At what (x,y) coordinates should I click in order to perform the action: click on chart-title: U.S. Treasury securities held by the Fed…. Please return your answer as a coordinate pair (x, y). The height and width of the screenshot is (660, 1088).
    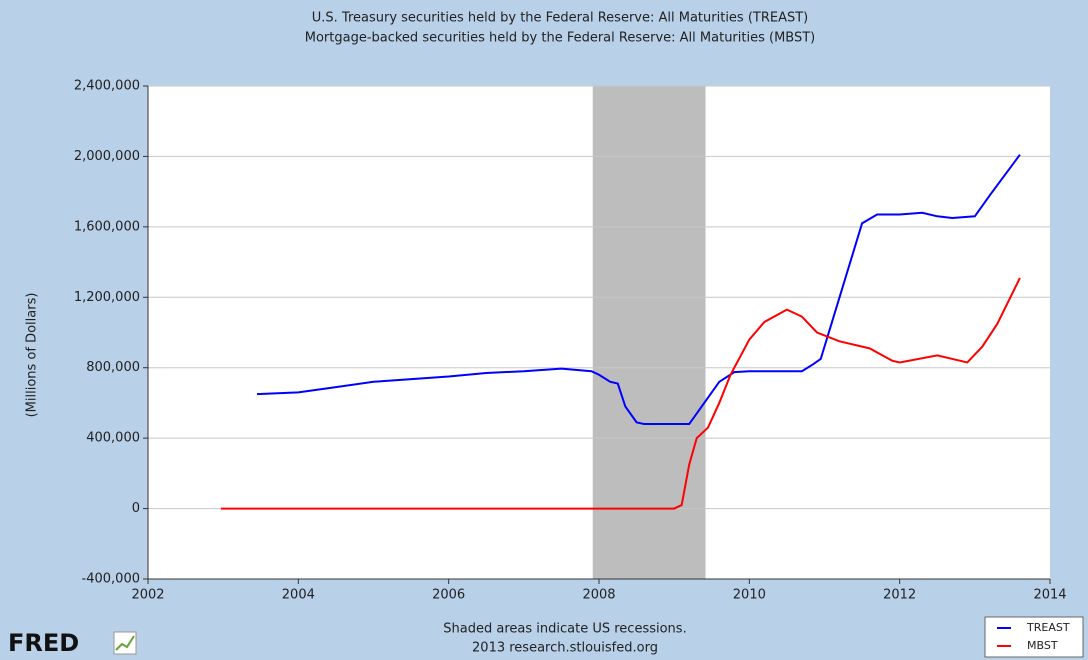
    Looking at the image, I should click on (560, 18).